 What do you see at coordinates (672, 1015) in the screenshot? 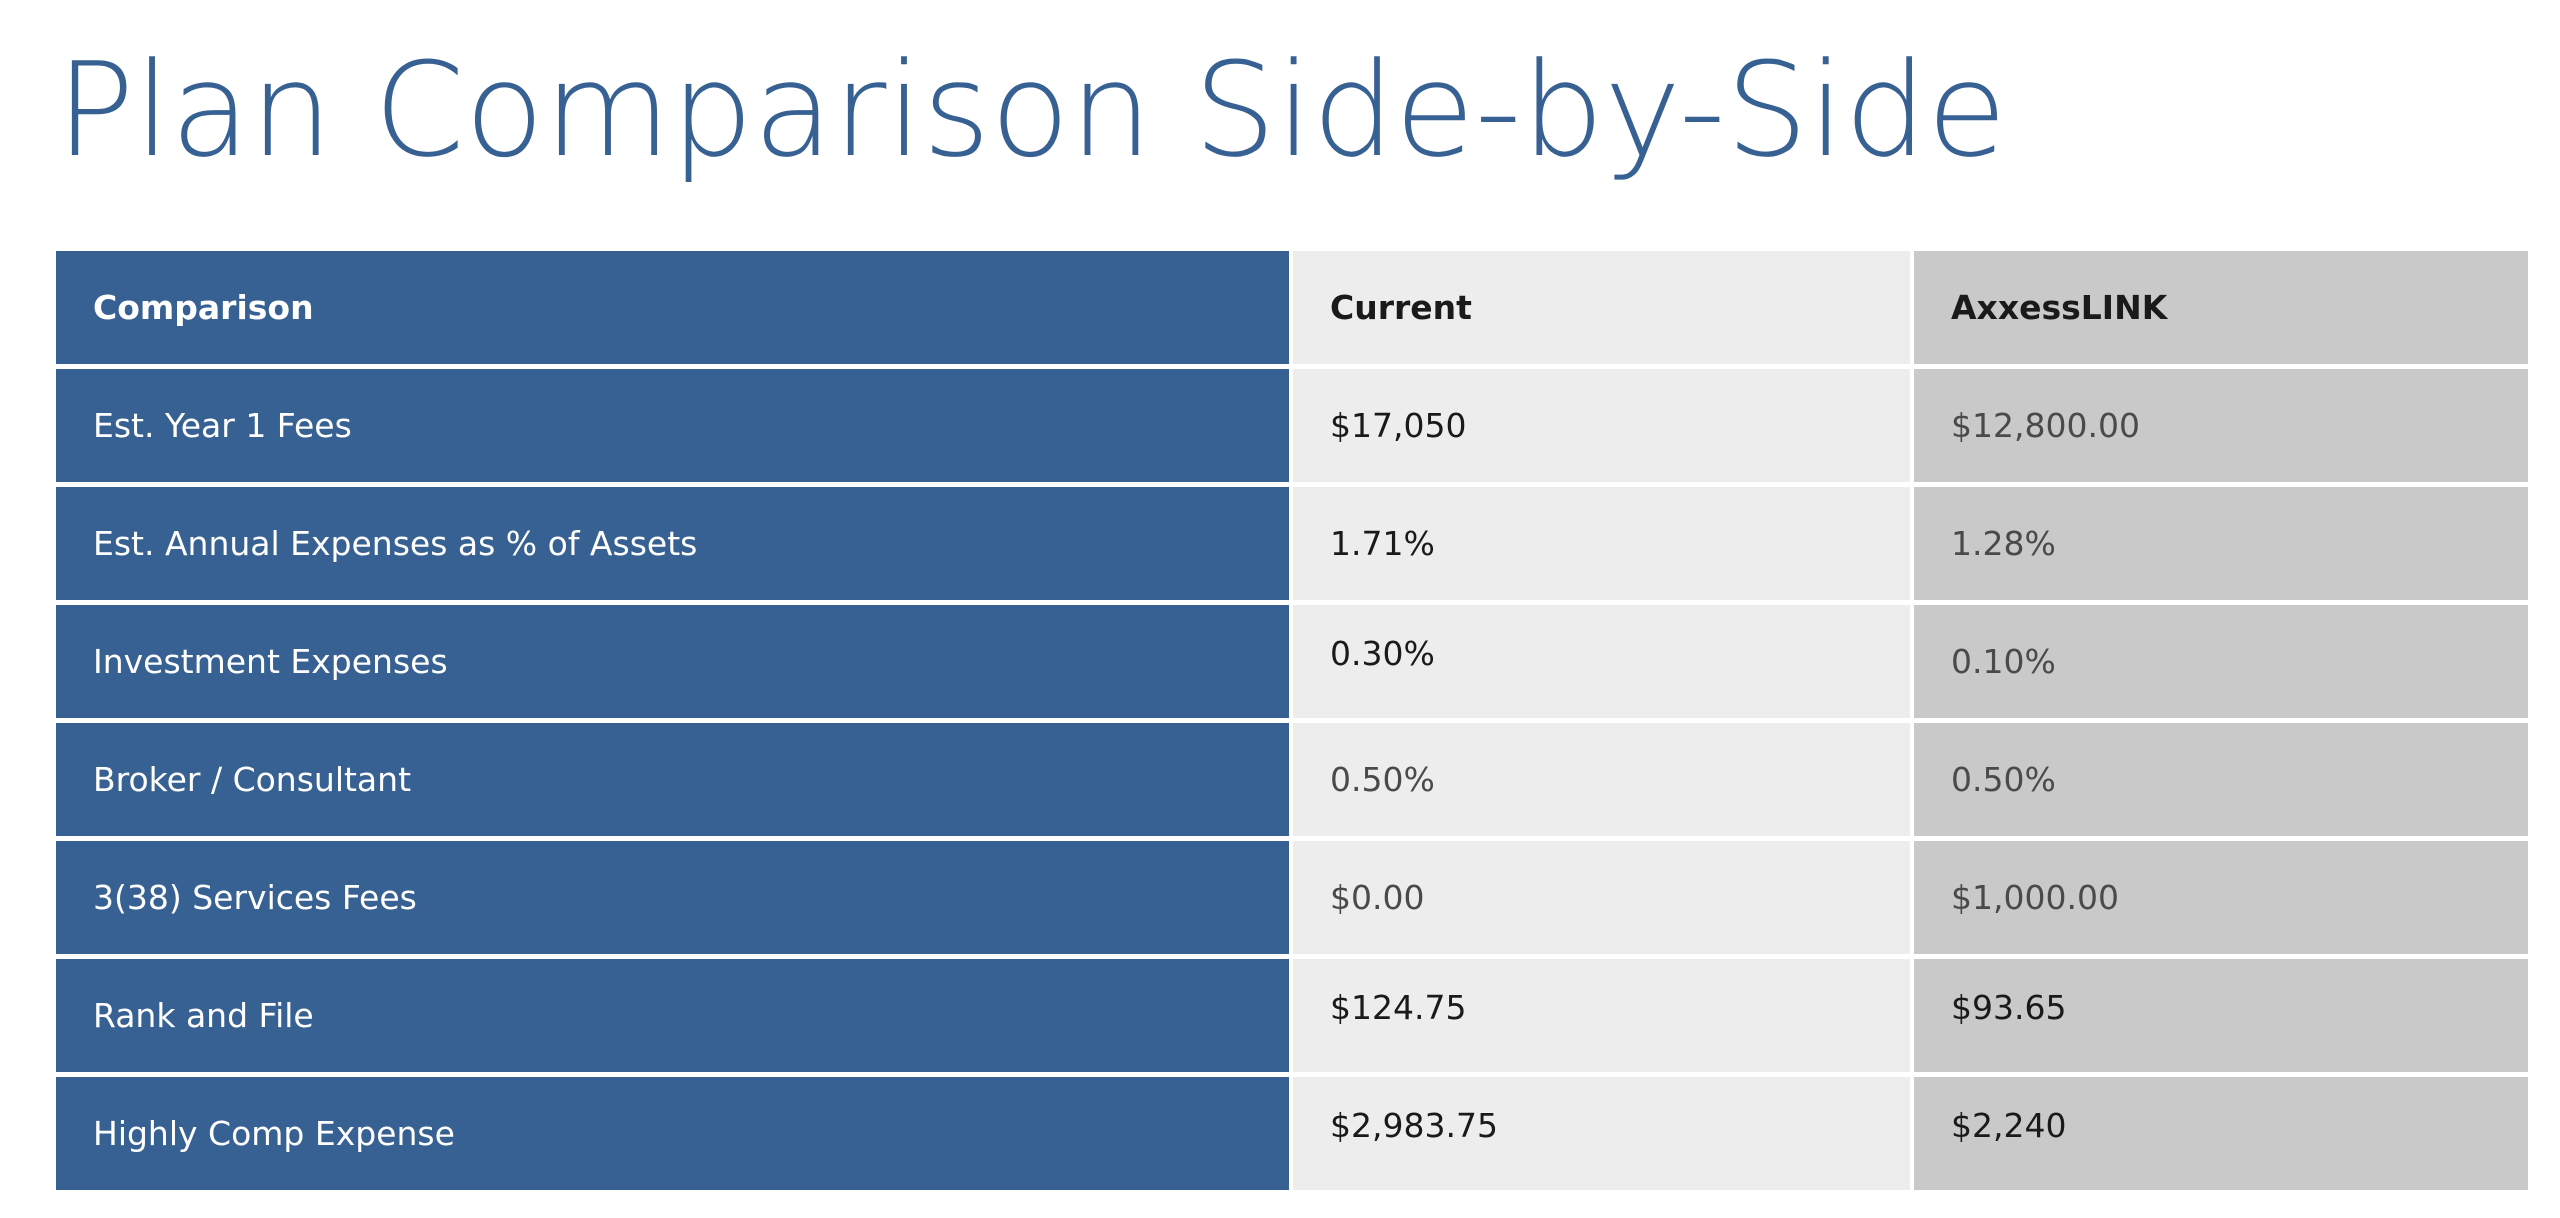
I see `row-label: Rank and File` at bounding box center [672, 1015].